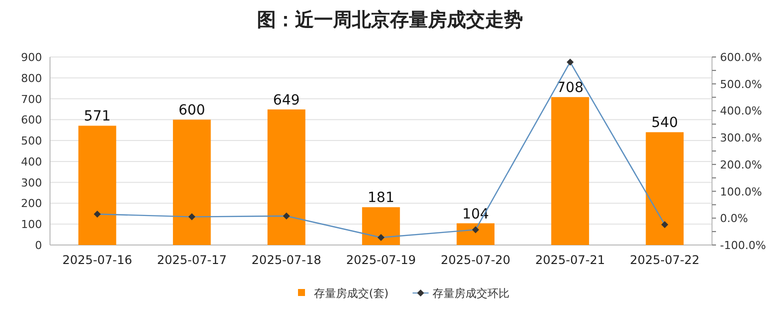 The height and width of the screenshot is (328, 780). Describe the element at coordinates (287, 260) in the screenshot. I see `x-tick-label: 2025-07-18` at that location.